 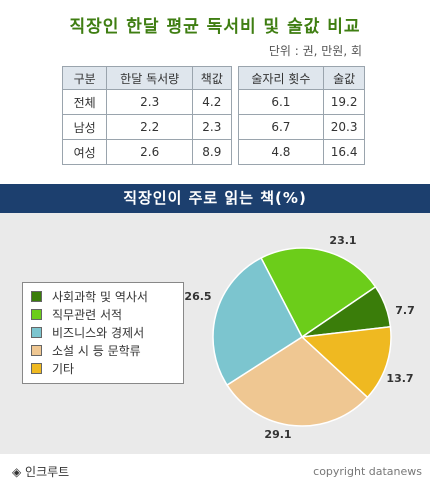 I want to click on legend-item: 비즈니스와 경제서, so click(x=87, y=333).